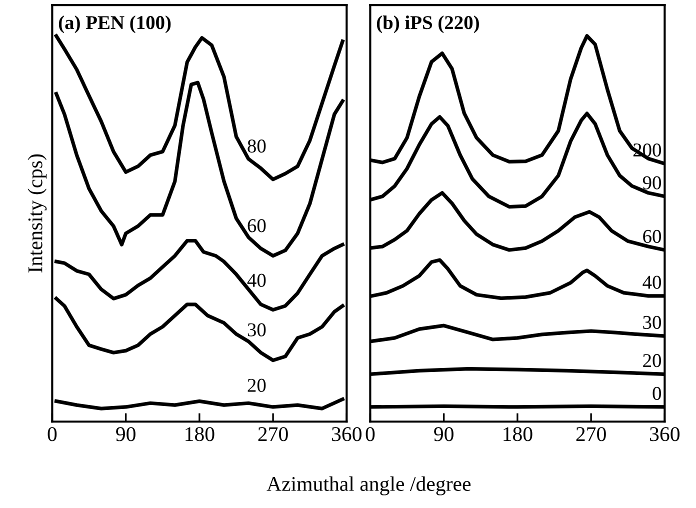 The image size is (696, 508). I want to click on chart-title: (b) iPS (220), so click(427, 24).